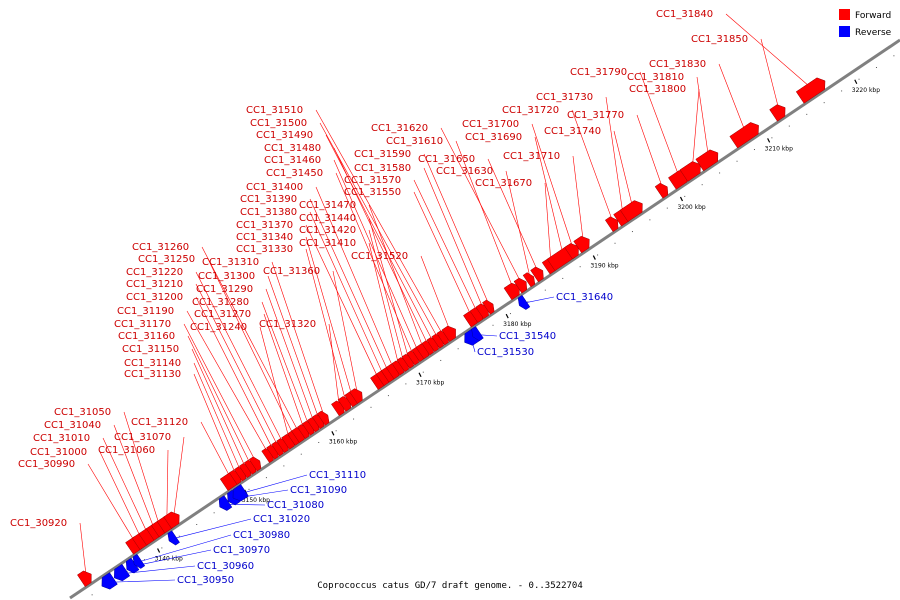 The image size is (900, 600). Describe the element at coordinates (46, 464) in the screenshot. I see `gene-label-cc1_30990: CC1_30990` at that location.